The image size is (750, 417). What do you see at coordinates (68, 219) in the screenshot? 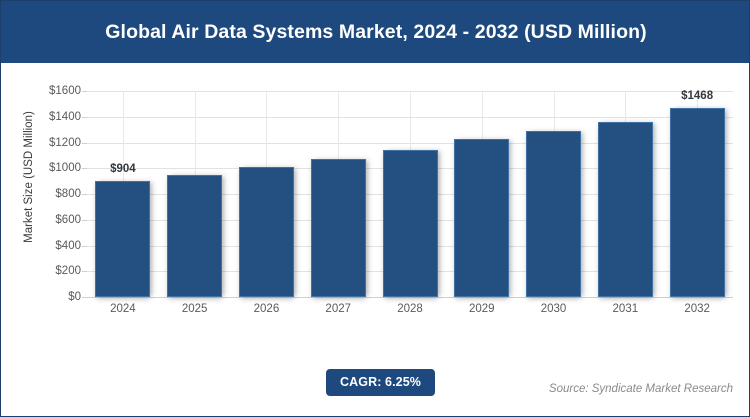
I see `y-axis-tick-label: $600` at bounding box center [68, 219].